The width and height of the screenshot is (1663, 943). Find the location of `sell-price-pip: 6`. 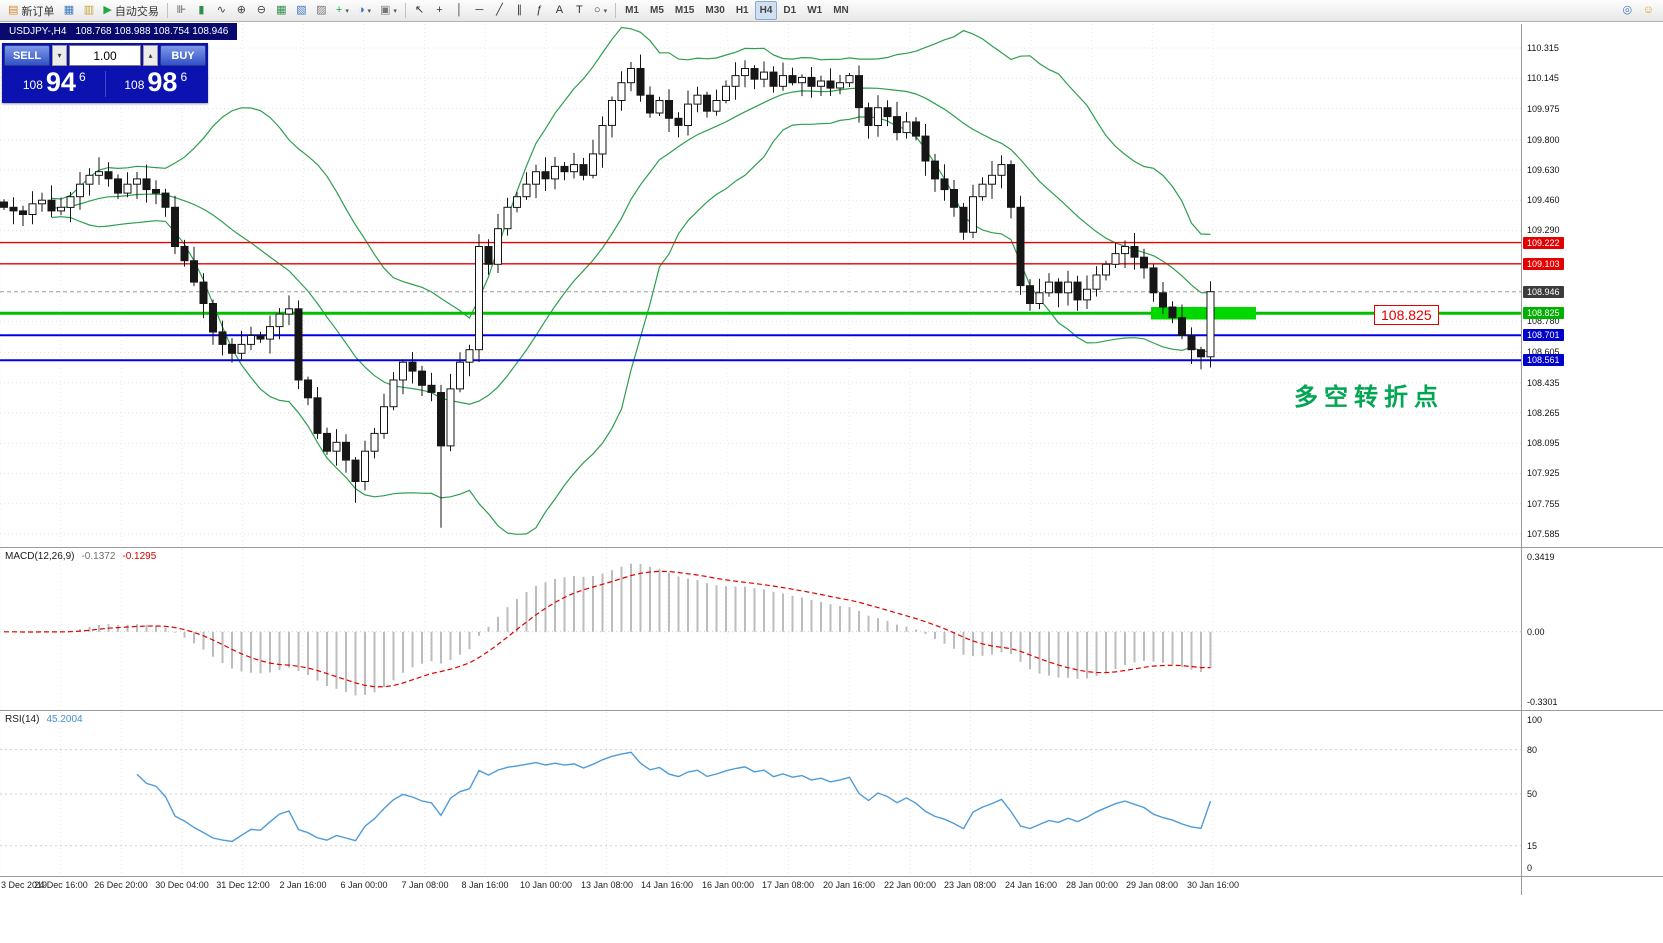

sell-price-pip: 6 is located at coordinates (82, 76).